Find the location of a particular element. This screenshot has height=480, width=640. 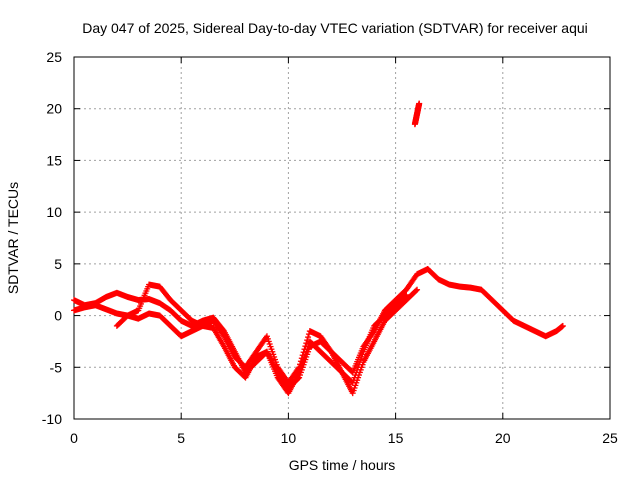

y-tick-label: -10 is located at coordinates (52, 419).